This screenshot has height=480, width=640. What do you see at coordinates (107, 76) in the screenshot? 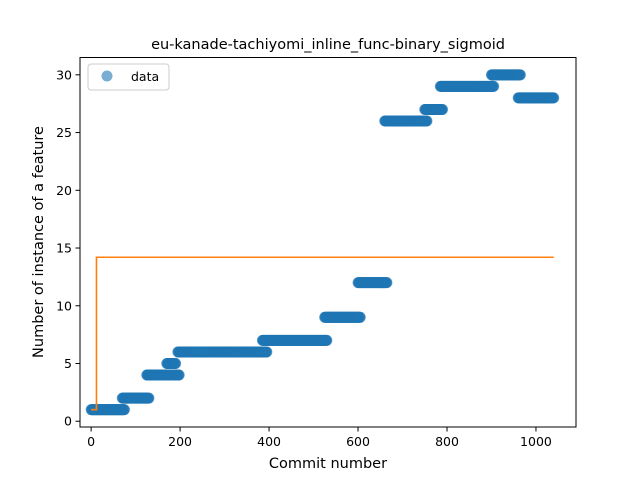
I see `legend-marker-data` at bounding box center [107, 76].